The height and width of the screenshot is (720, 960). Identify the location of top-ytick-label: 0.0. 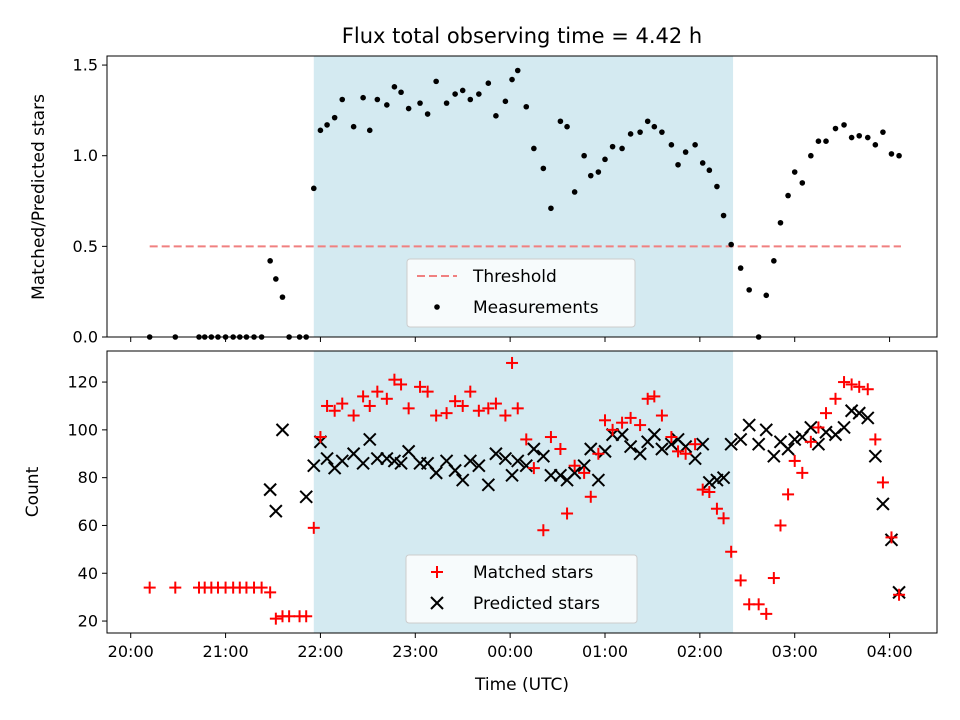
(85, 337).